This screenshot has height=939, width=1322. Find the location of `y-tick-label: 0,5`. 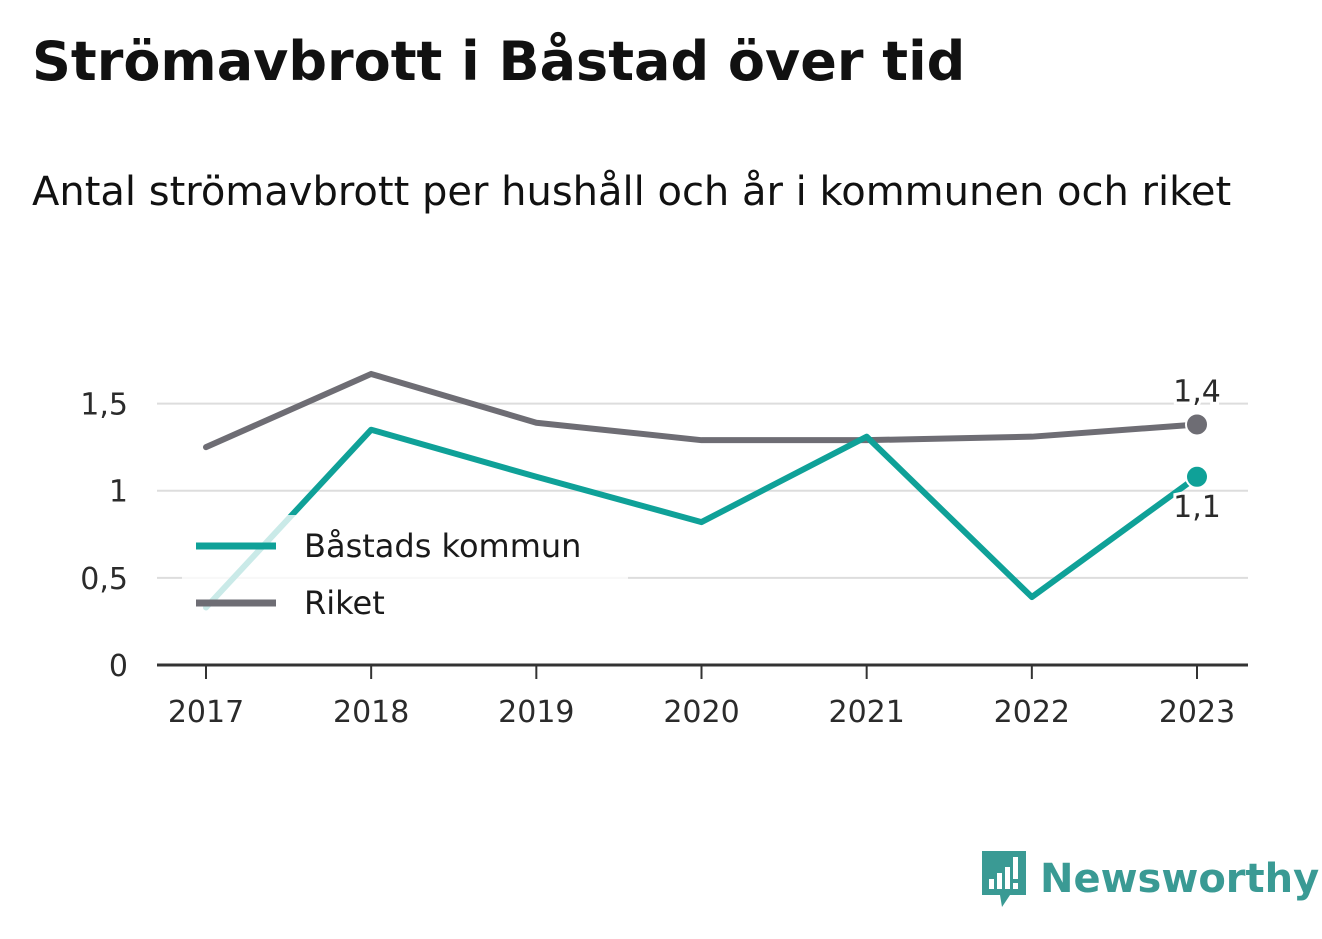

y-tick-label: 0,5 is located at coordinates (104, 579).